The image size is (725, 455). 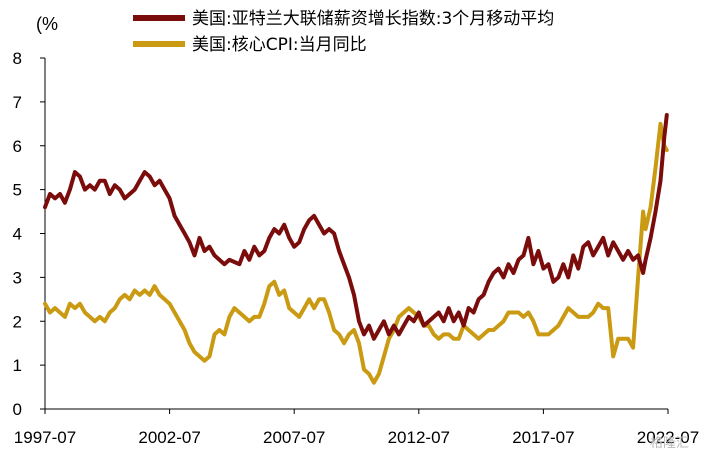 What do you see at coordinates (17, 146) in the screenshot?
I see `y-tick-label: 6` at bounding box center [17, 146].